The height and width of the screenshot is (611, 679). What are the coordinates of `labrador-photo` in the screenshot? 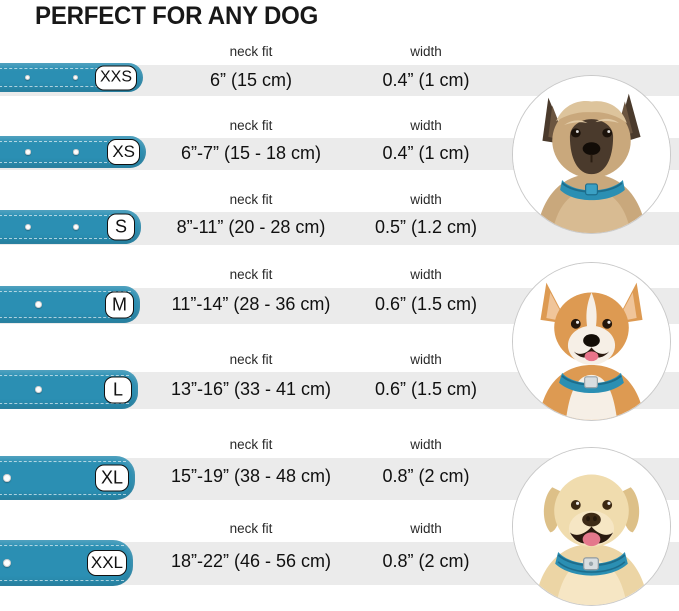 It's located at (591, 526).